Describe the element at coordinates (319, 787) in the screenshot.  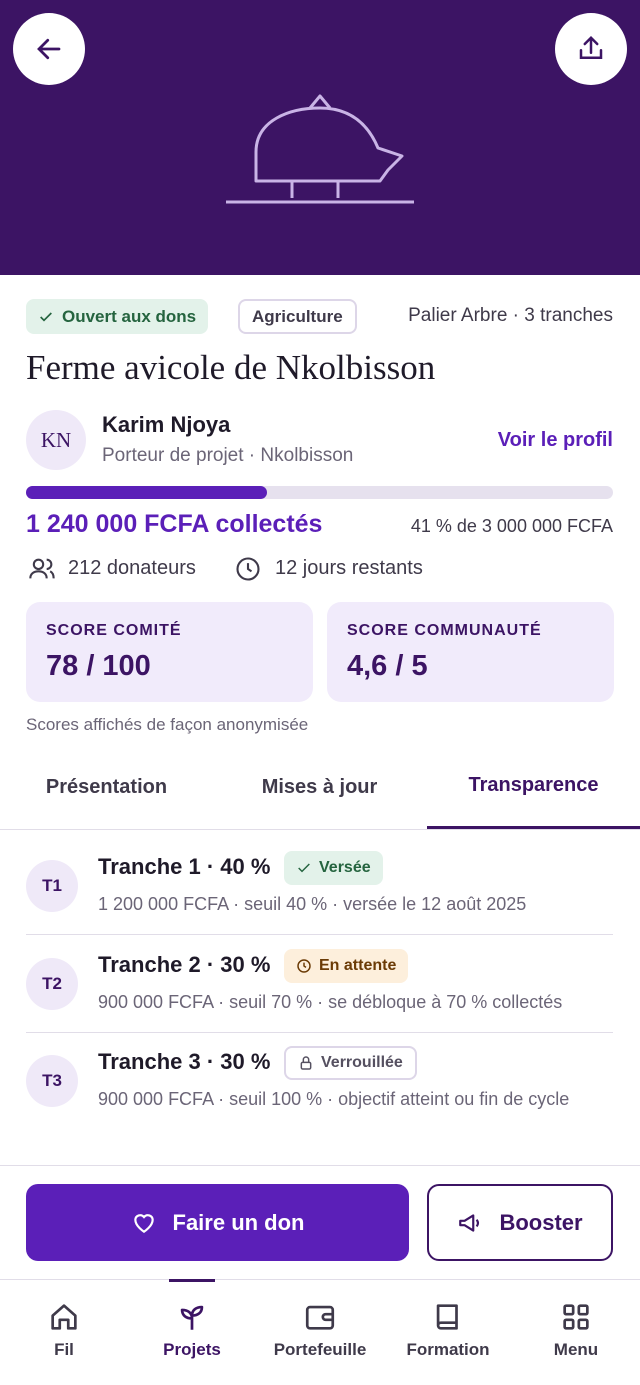
I see `tab: Mises à jour` at that location.